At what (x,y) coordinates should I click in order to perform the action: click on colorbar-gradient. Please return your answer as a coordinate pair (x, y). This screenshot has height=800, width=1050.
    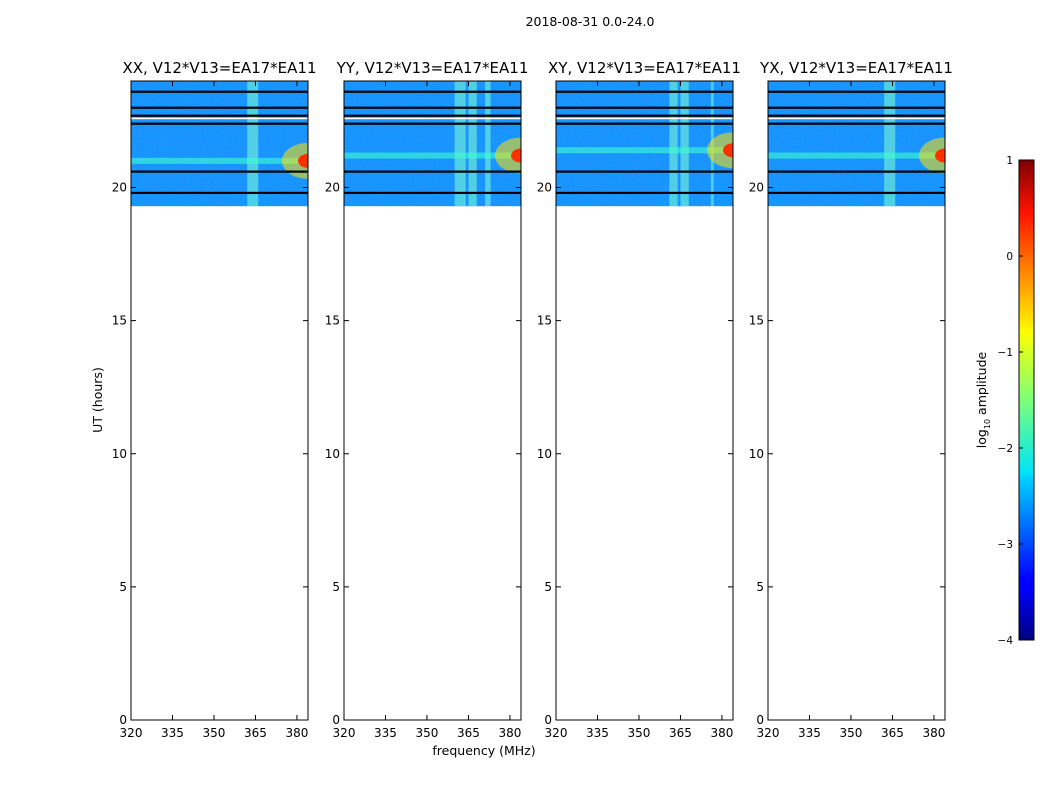
    Looking at the image, I should click on (1026, 400).